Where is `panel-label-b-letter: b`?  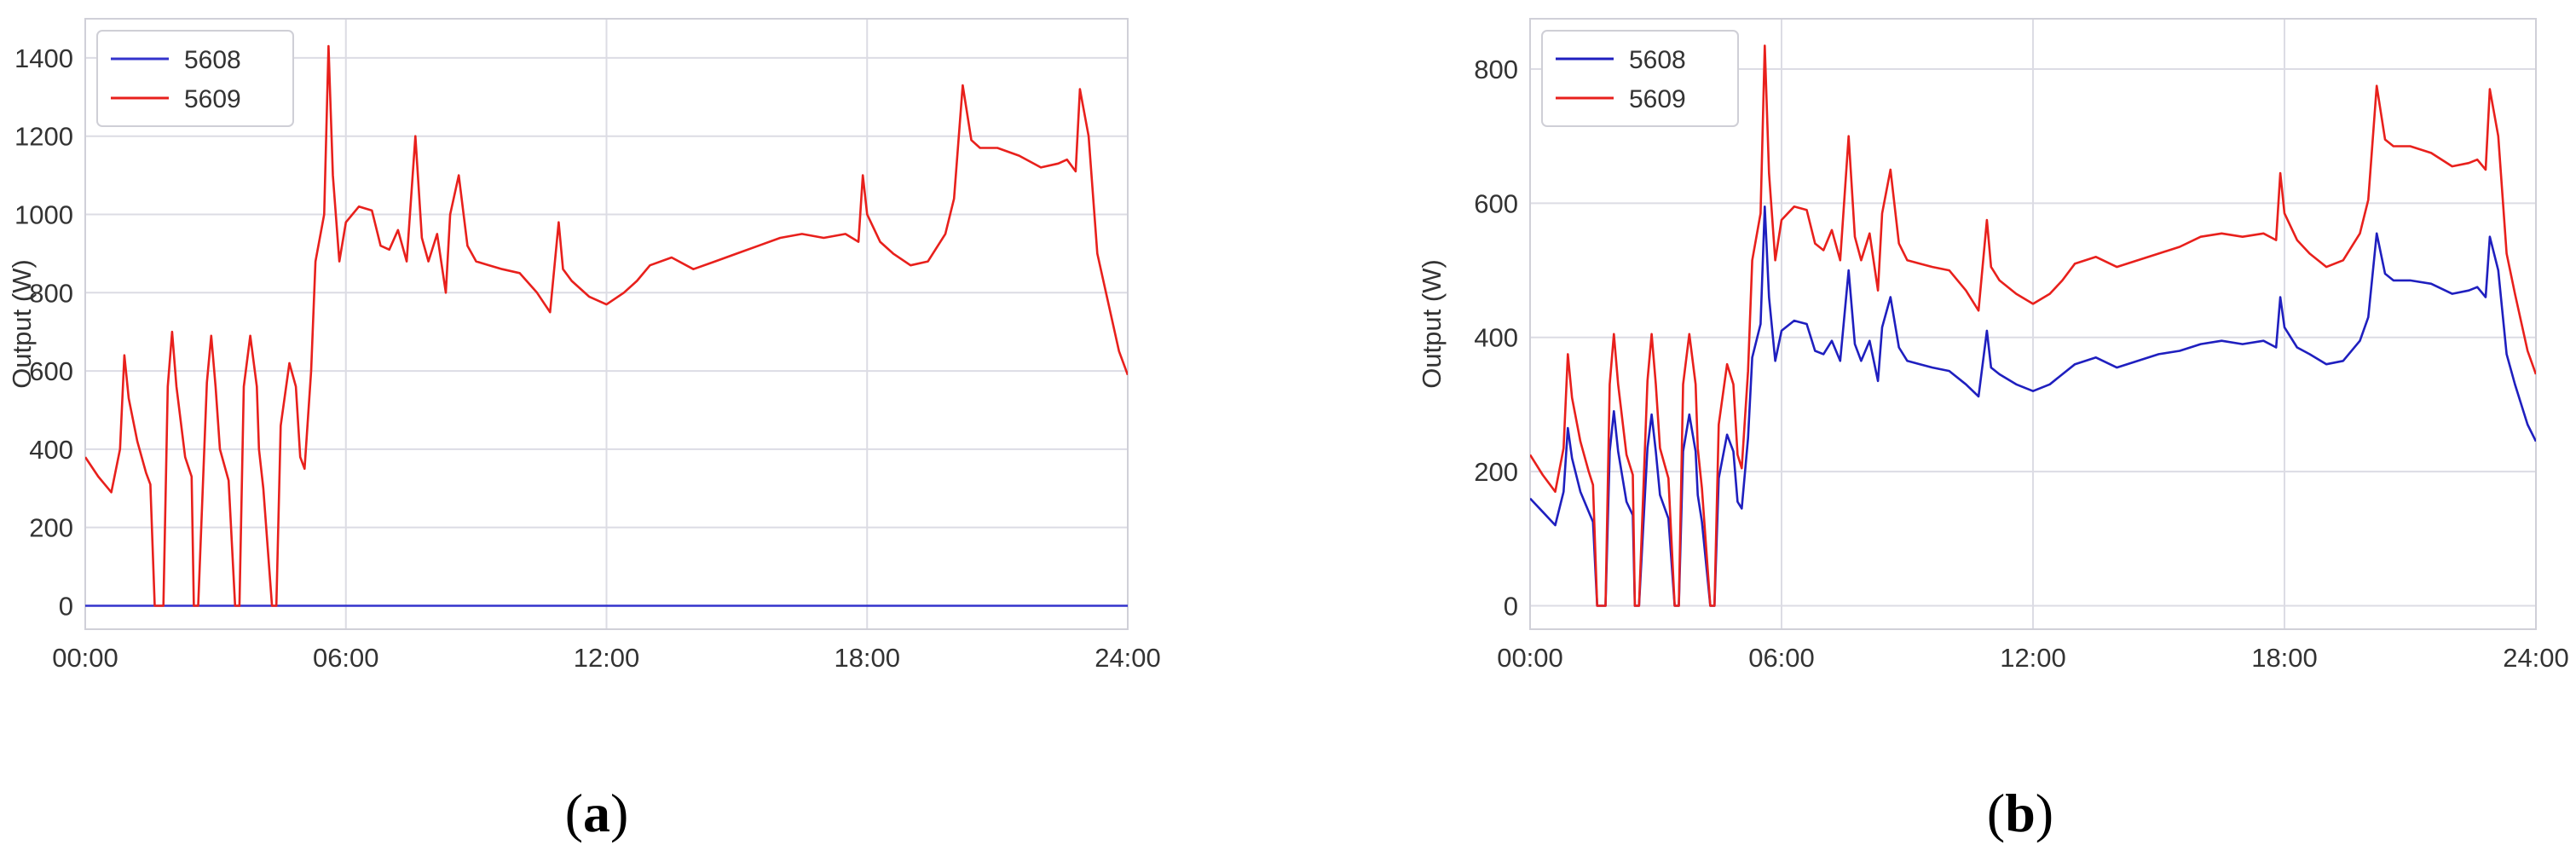 panel-label-b-letter: b is located at coordinates (2020, 813).